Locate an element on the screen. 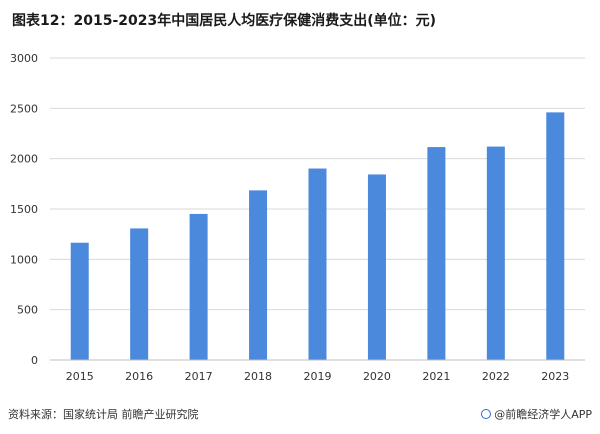  y-tick-label: 2500 is located at coordinates (24, 108).